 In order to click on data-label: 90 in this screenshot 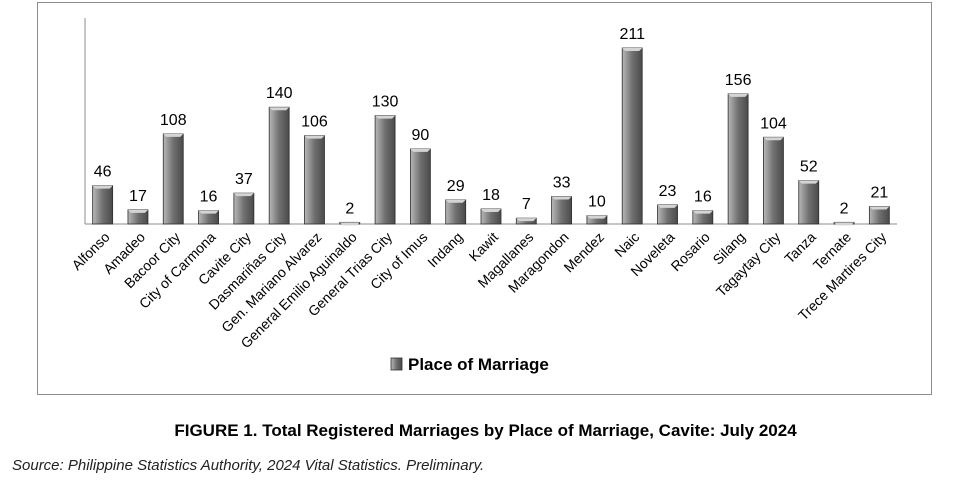, I will do `click(420, 135)`.